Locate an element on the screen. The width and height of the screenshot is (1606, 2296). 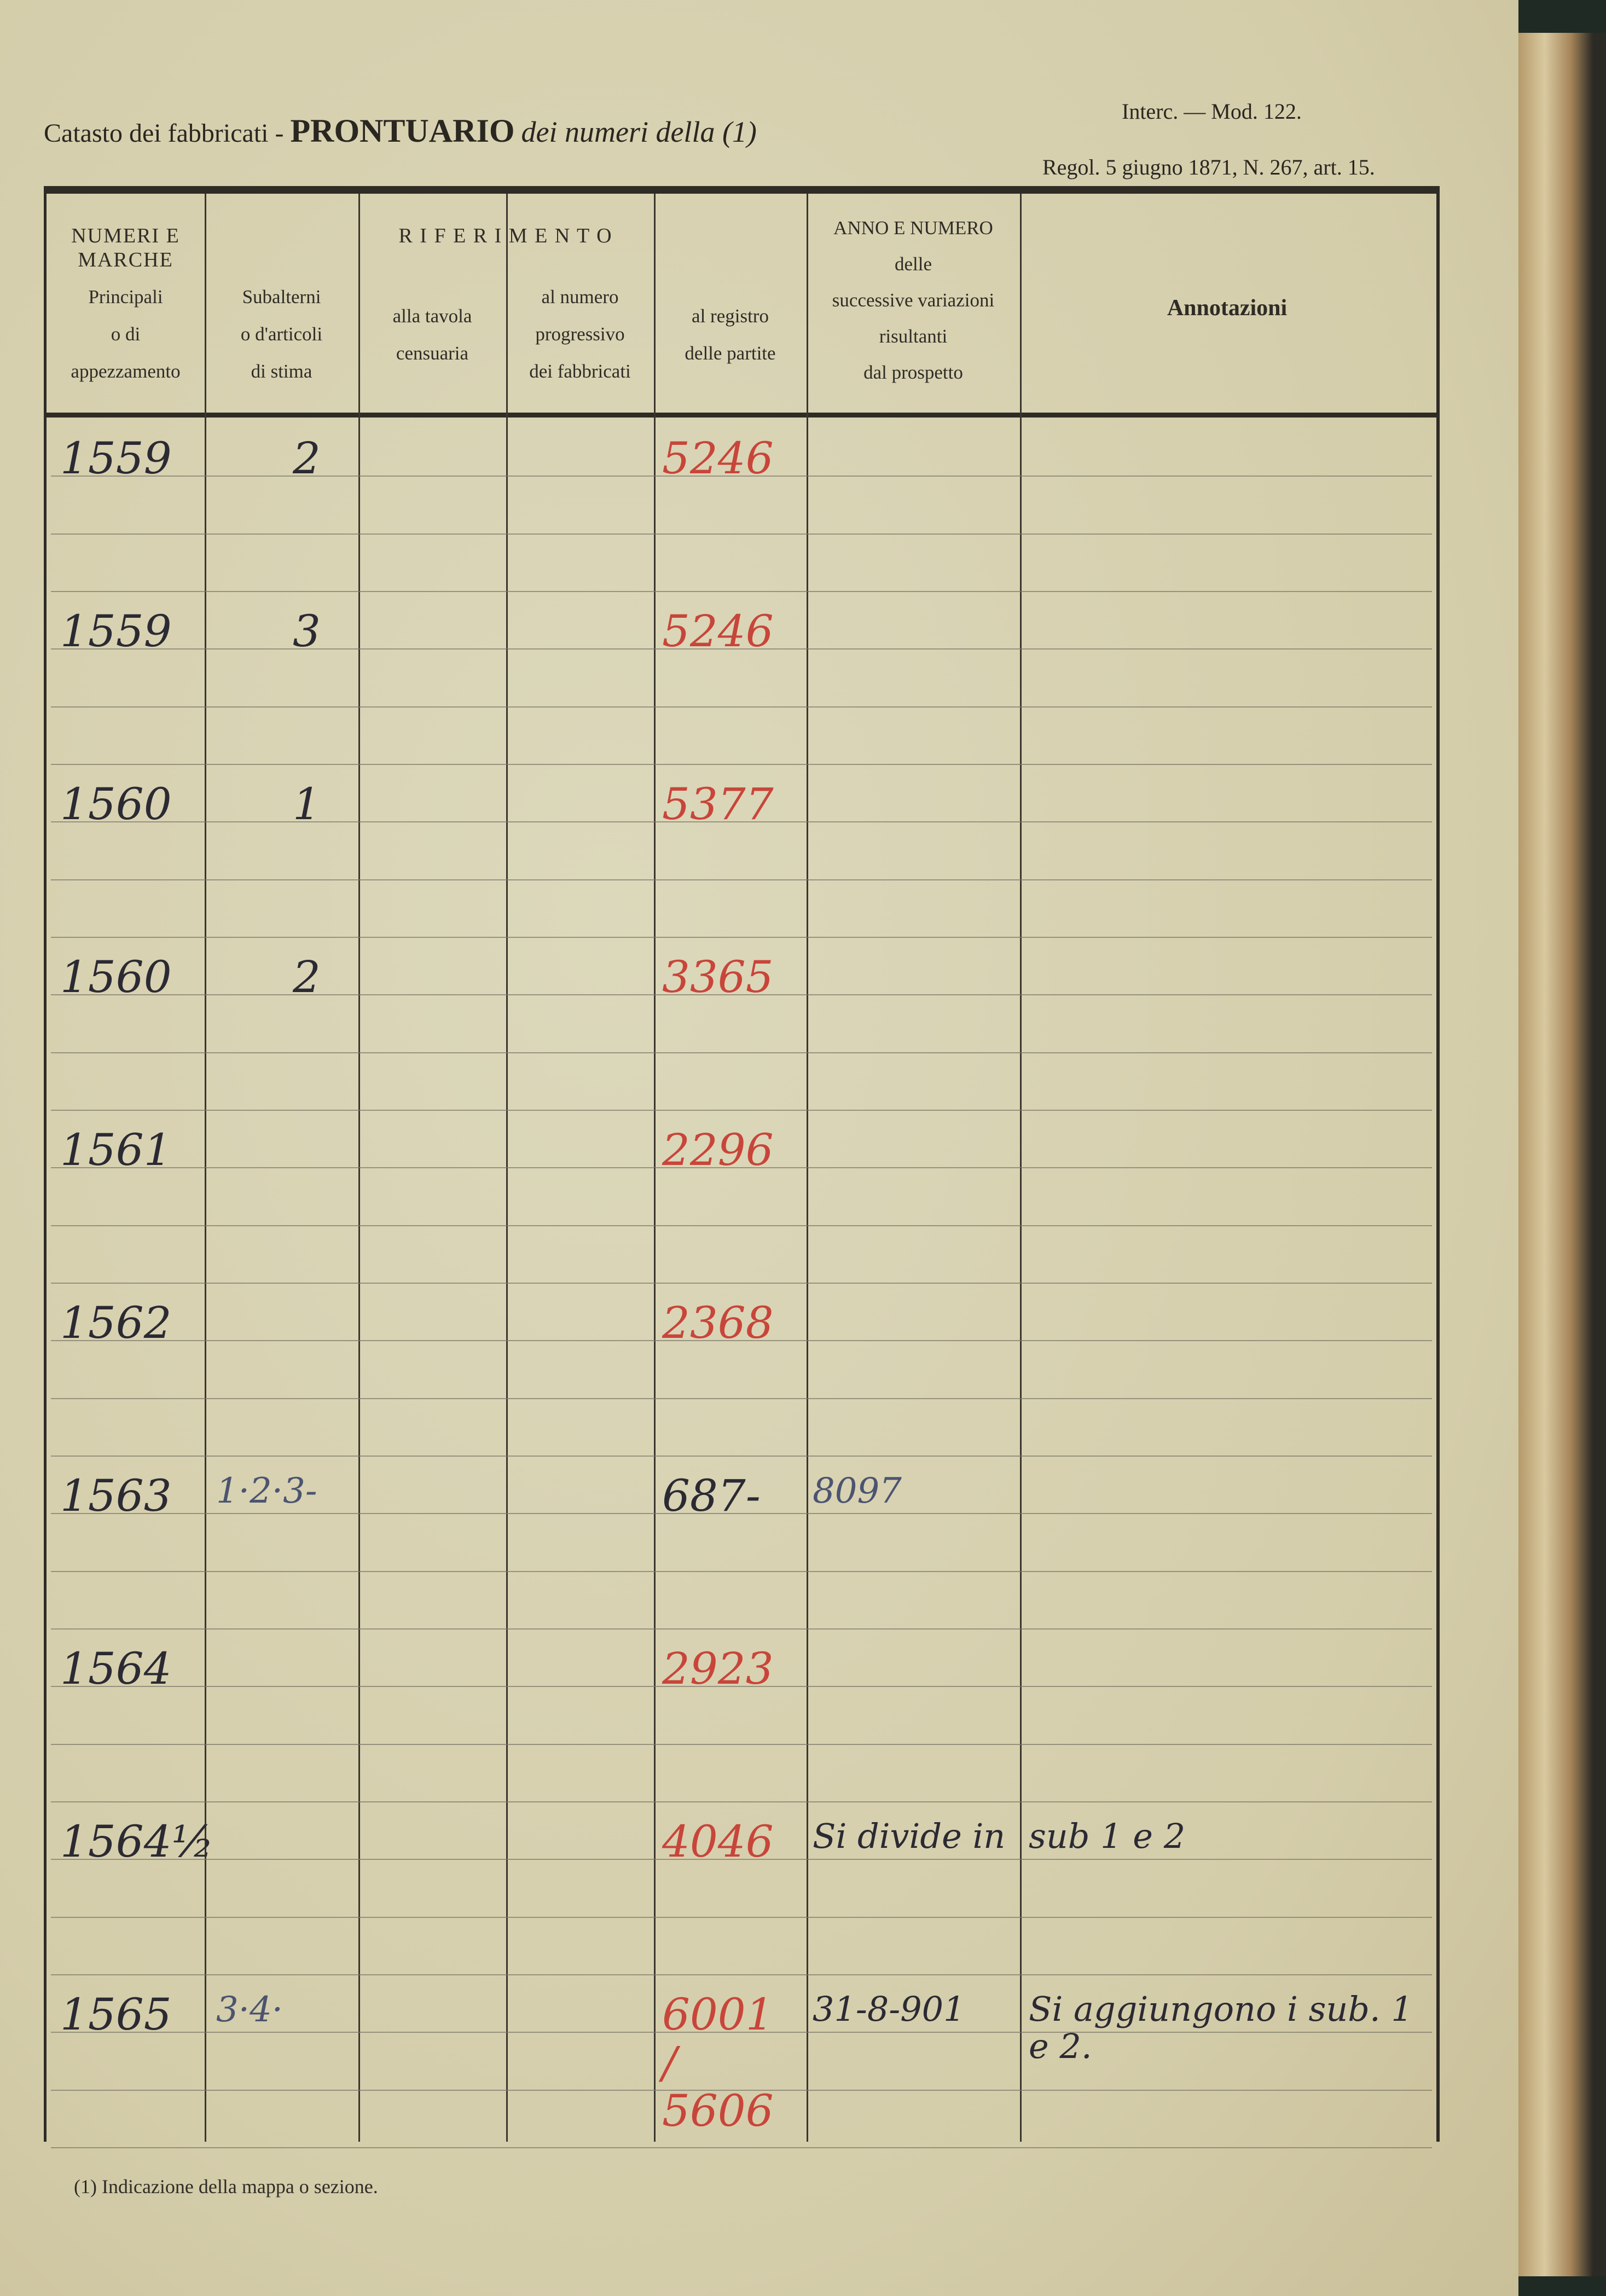
header-divider is located at coordinates (741, 415).